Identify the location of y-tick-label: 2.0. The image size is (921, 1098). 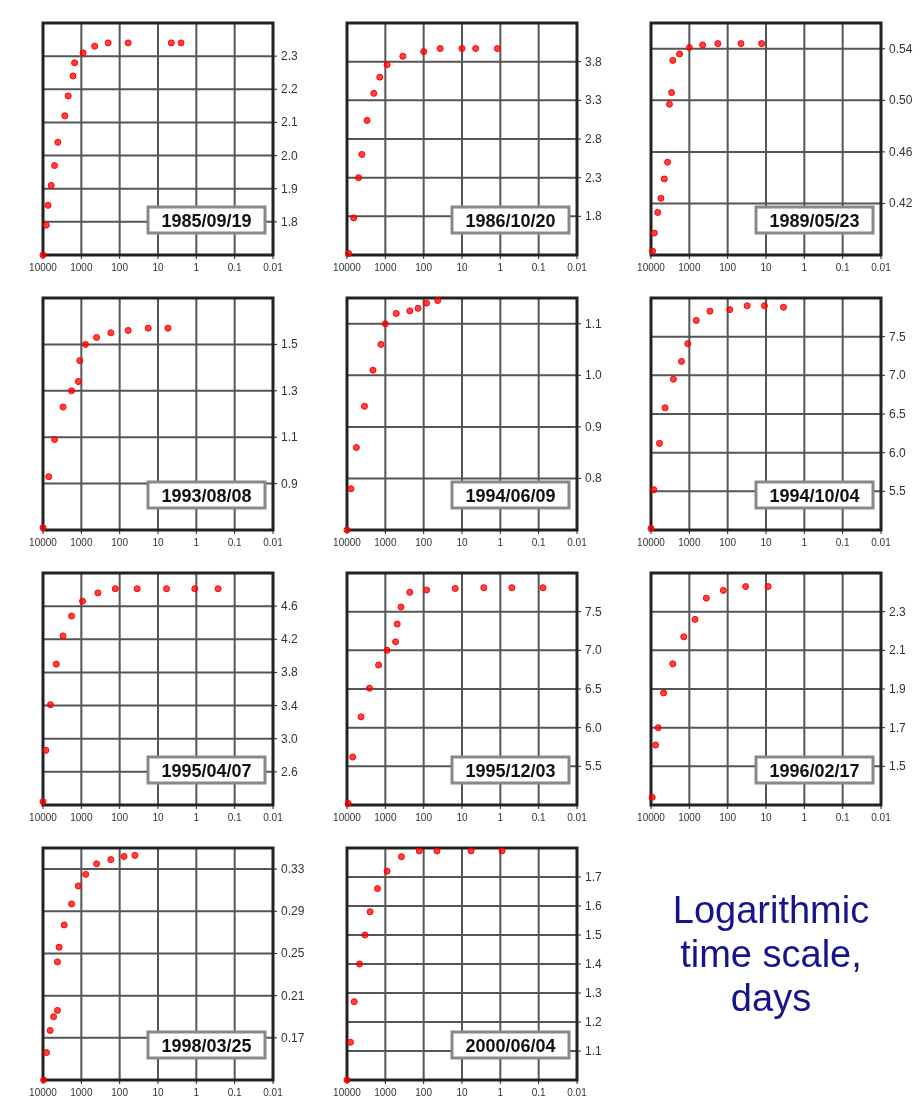
(290, 155).